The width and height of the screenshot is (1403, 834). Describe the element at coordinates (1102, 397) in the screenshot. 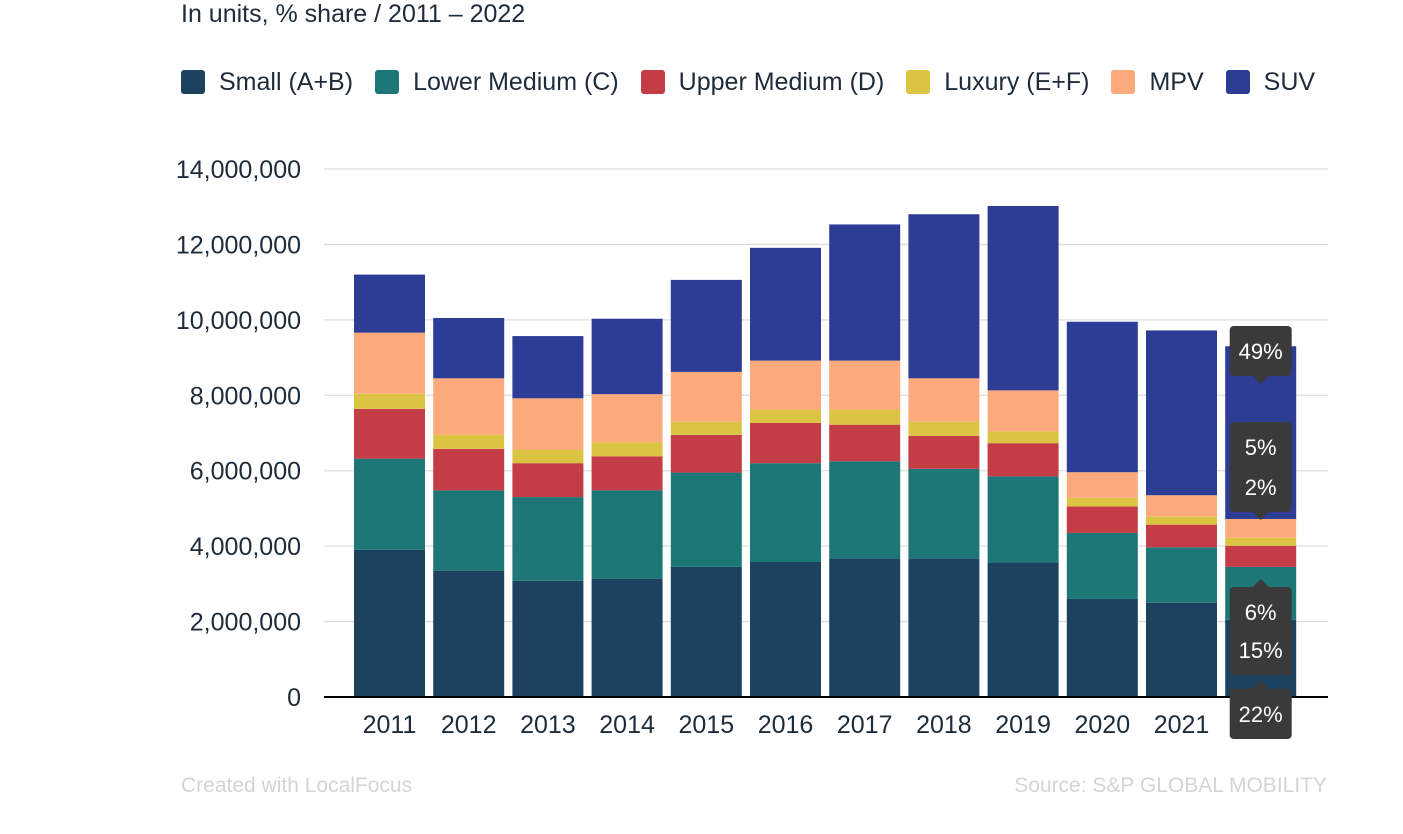

I see `bar-suv-2020` at that location.